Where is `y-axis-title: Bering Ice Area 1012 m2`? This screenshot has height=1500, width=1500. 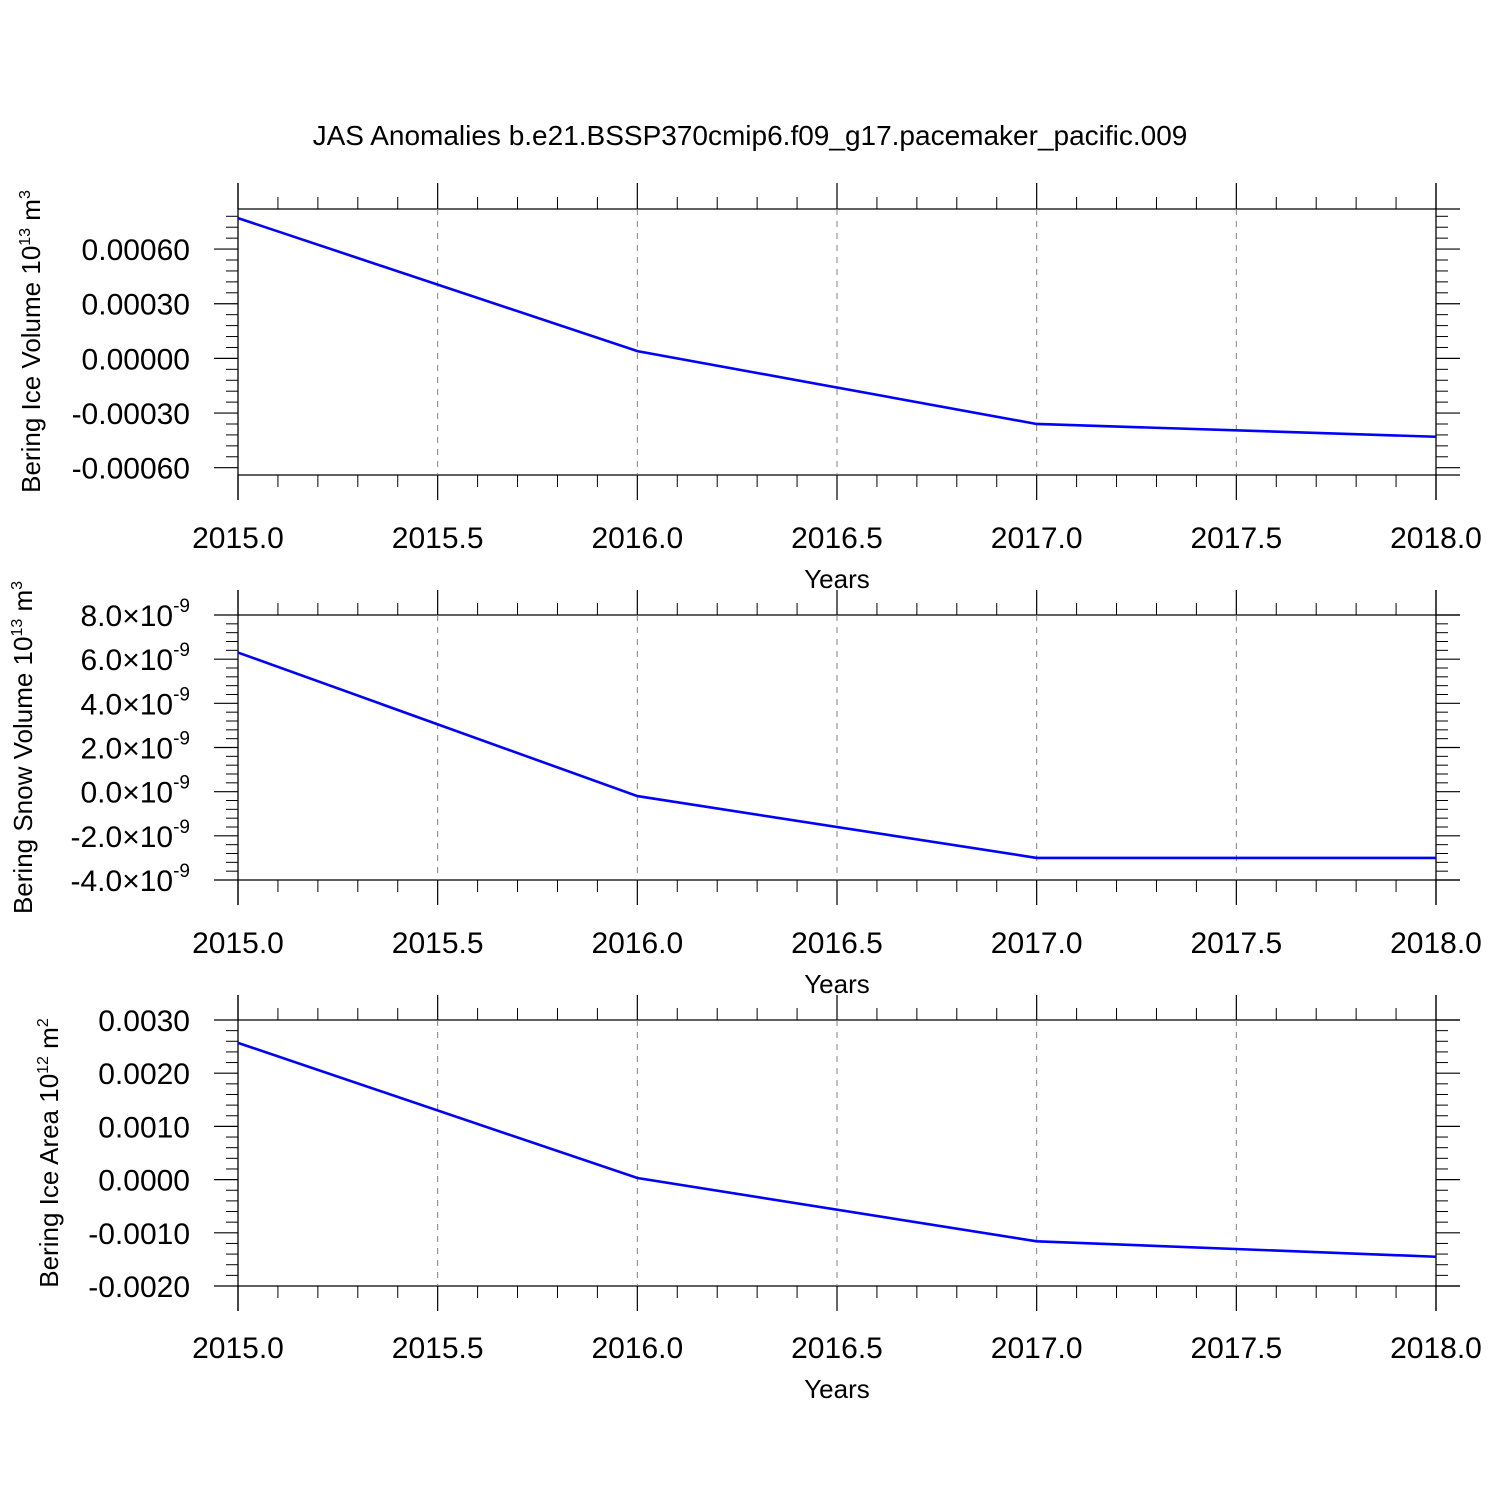 y-axis-title: Bering Ice Area 1012 m2 is located at coordinates (49, 1153).